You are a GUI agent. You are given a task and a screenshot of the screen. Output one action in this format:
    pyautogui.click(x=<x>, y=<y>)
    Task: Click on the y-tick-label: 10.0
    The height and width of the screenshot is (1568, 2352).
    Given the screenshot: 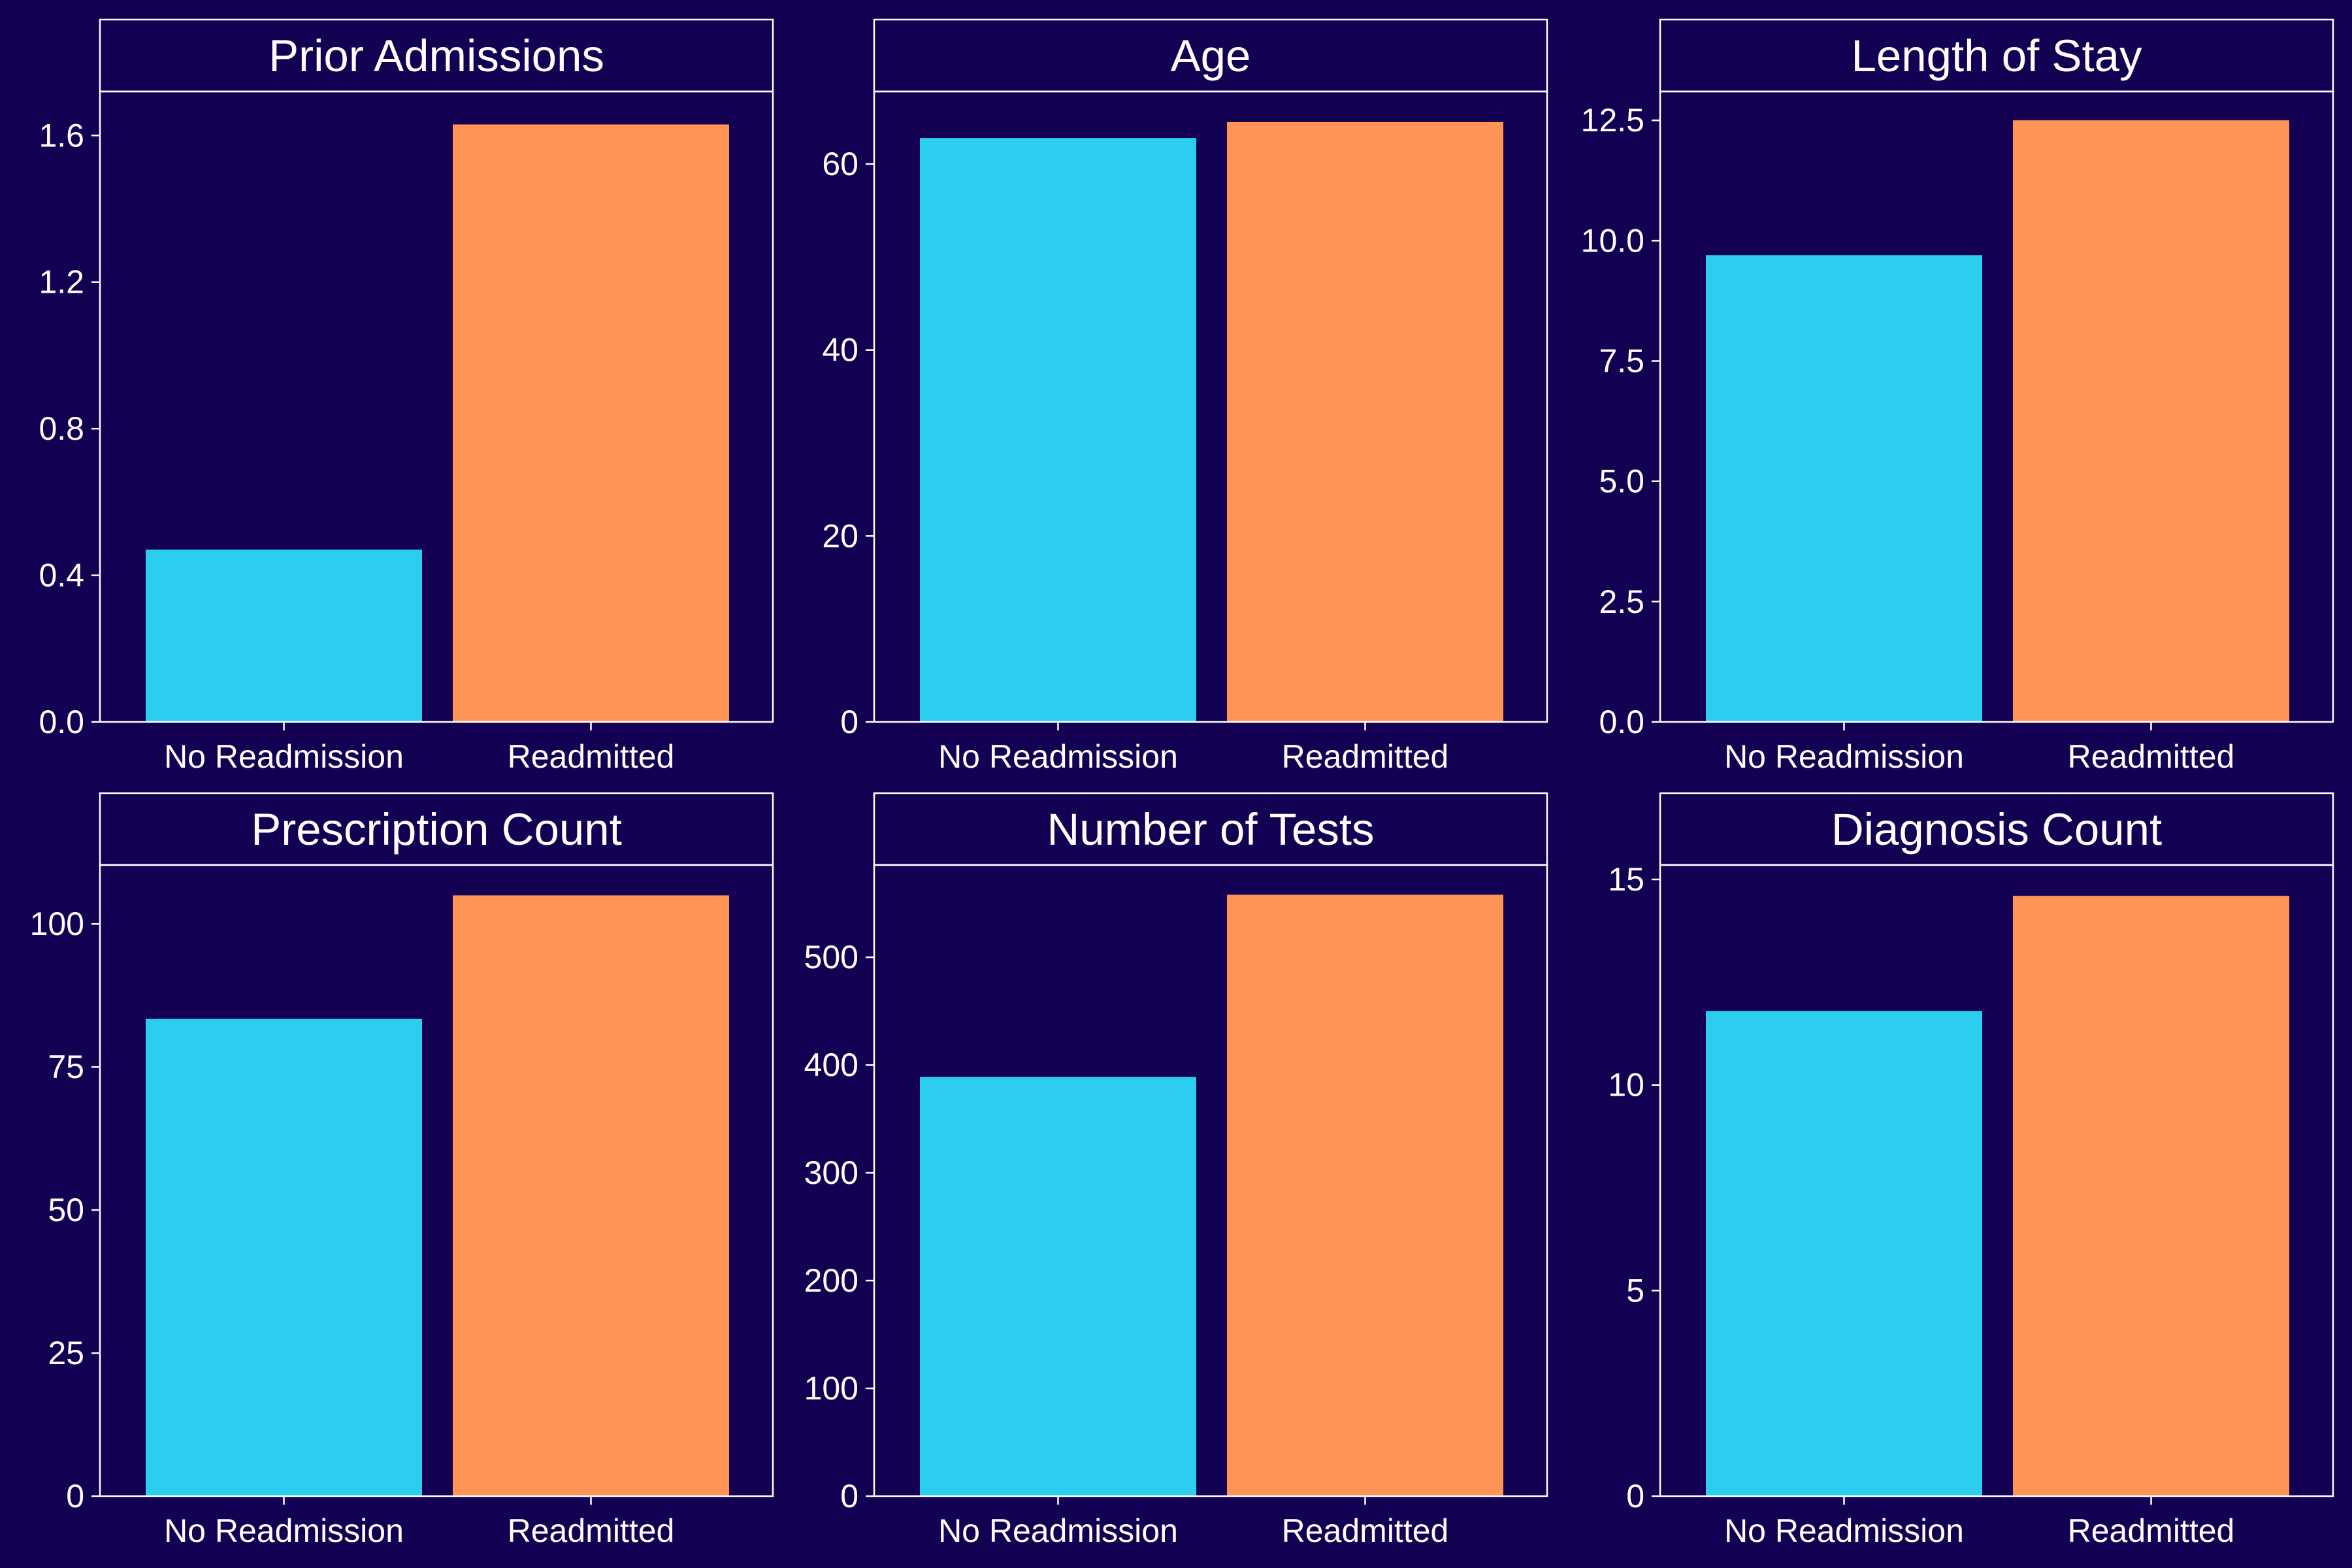 What is the action you would take?
    pyautogui.click(x=1612, y=240)
    